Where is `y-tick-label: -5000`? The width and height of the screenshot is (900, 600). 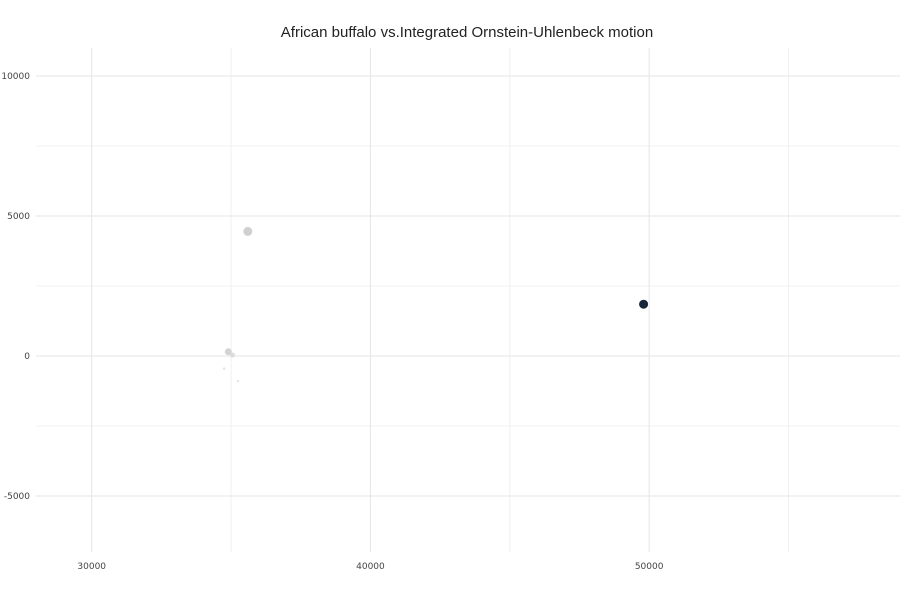 y-tick-label: -5000 is located at coordinates (17, 497).